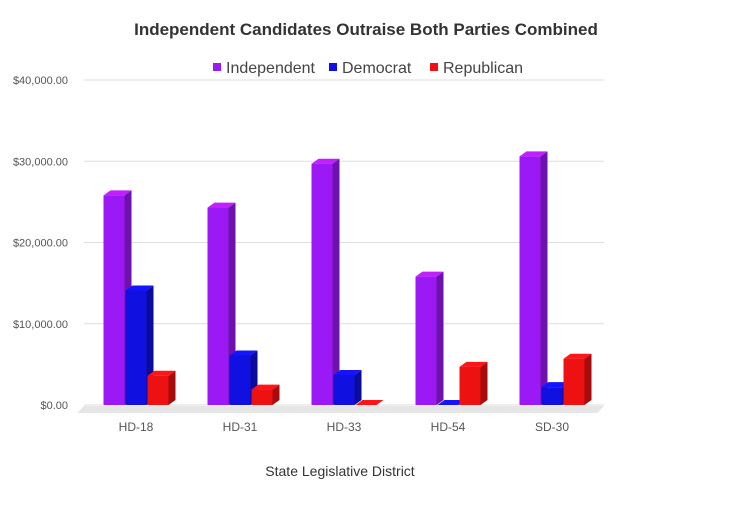  Describe the element at coordinates (340, 471) in the screenshot. I see `x-axis-label: State Legislative District` at that location.